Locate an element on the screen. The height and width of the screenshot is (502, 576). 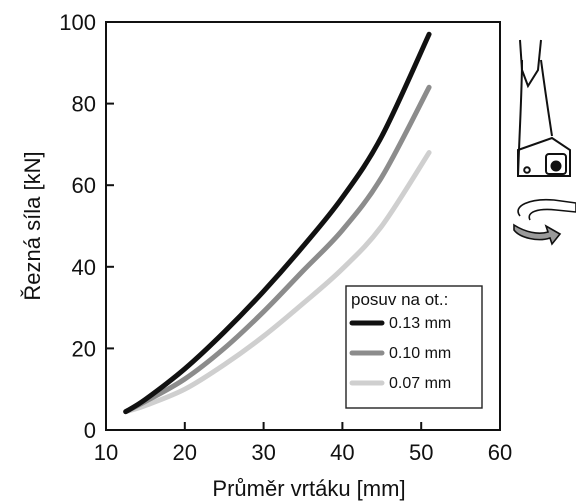
legend-items: 0.13 mm 0.10 mm 0.07 mm is located at coordinates (400, 353).